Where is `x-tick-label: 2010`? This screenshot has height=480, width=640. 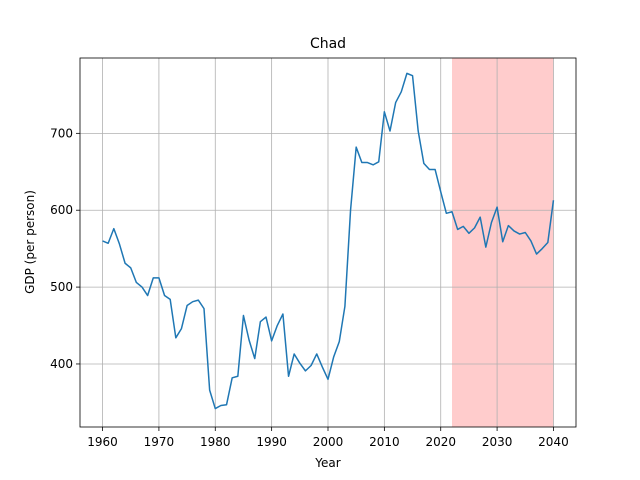
x-tick-label: 2010 is located at coordinates (384, 442).